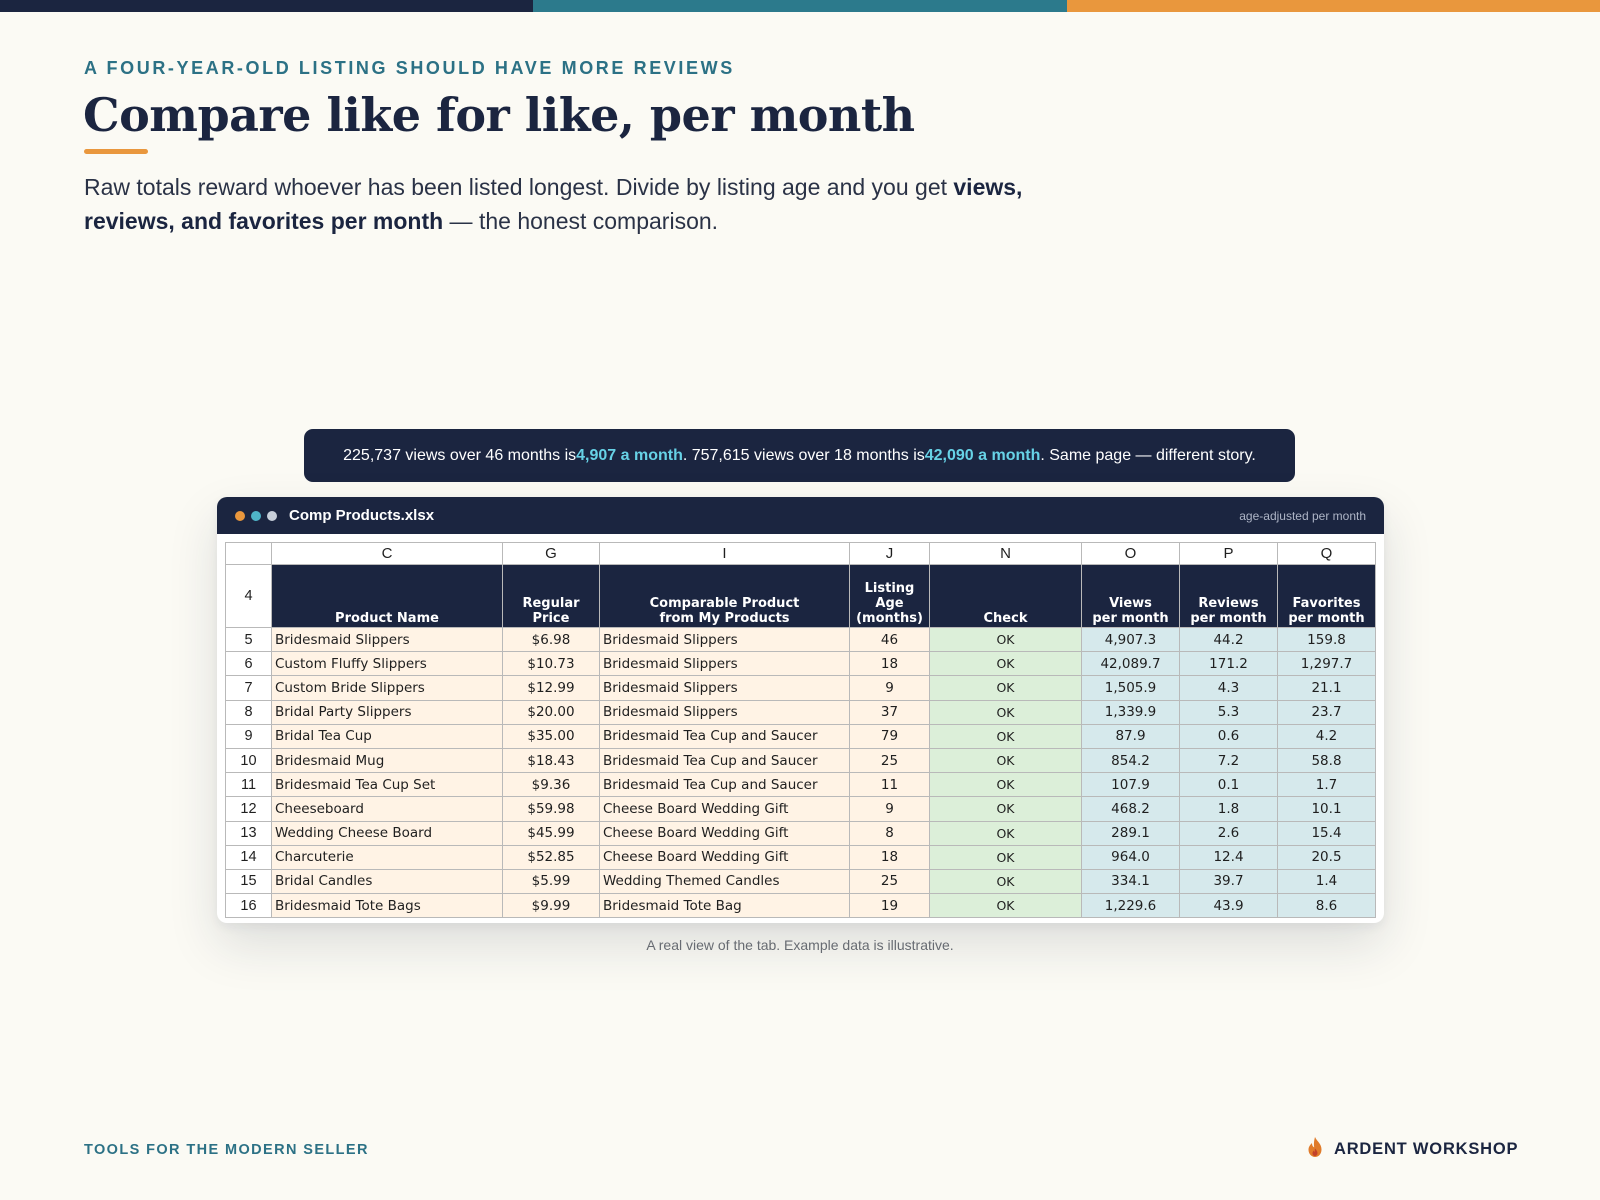 The image size is (1600, 1200). What do you see at coordinates (551, 833) in the screenshot?
I see `cell-regular-price: $45.99` at bounding box center [551, 833].